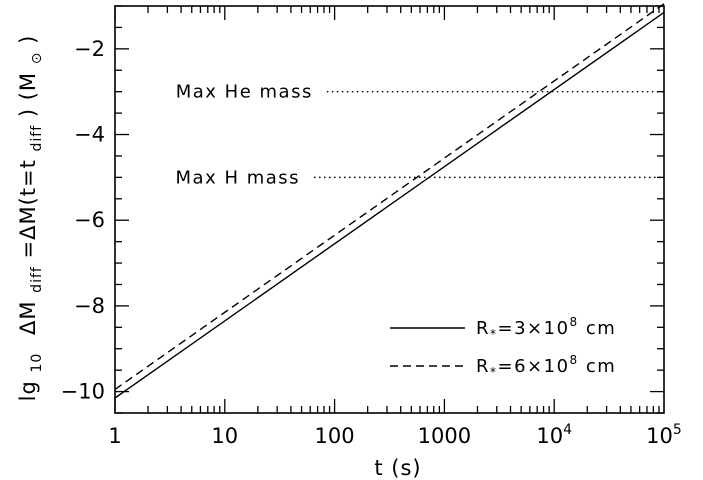  Describe the element at coordinates (37, 363) in the screenshot. I see `y-axis-label-prefix-sub: 10` at that location.